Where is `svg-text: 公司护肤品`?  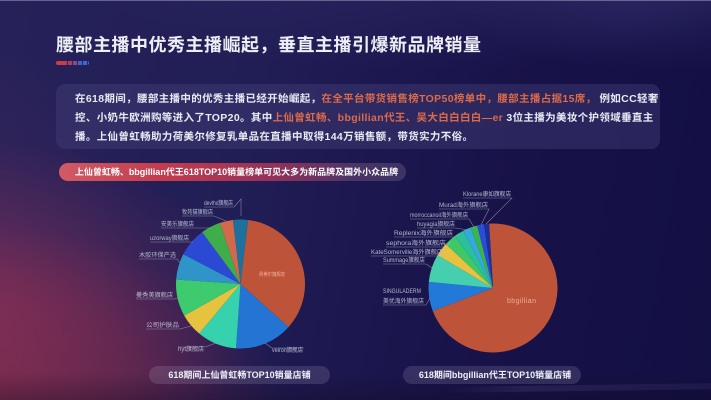 svg-text: 公司护肤品 is located at coordinates (162, 325).